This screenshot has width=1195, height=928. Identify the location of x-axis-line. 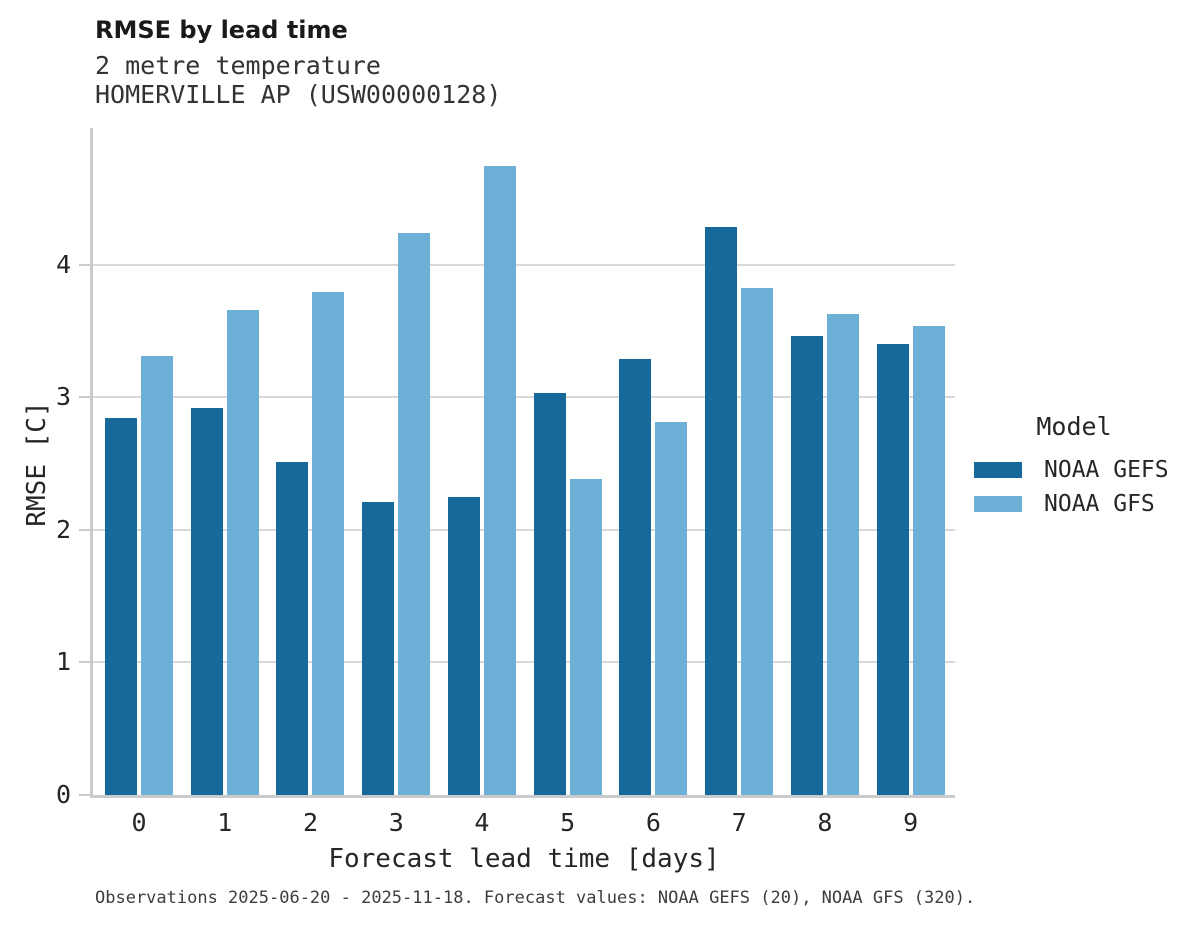
(522, 796).